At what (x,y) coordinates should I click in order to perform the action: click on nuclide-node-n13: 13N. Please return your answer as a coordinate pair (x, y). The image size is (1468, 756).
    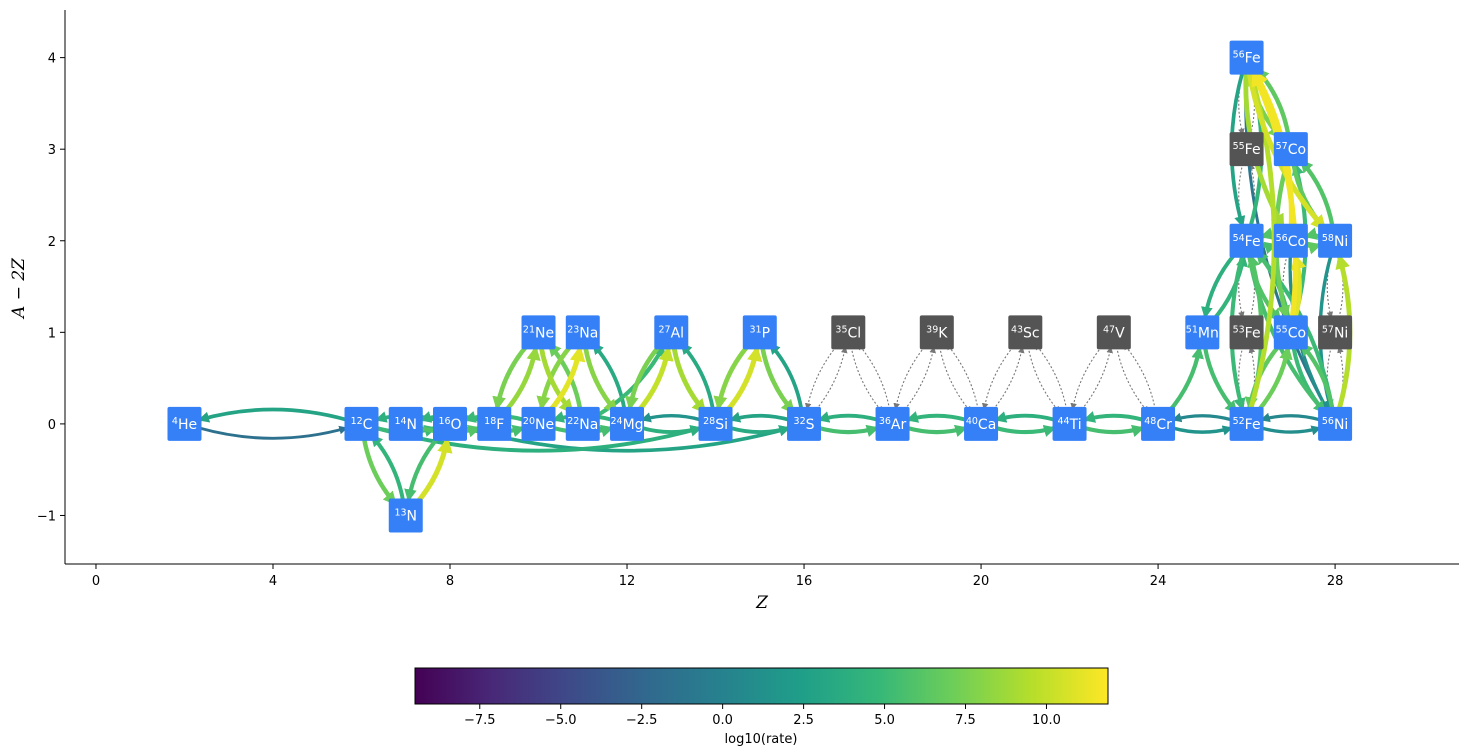
    Looking at the image, I should click on (405, 515).